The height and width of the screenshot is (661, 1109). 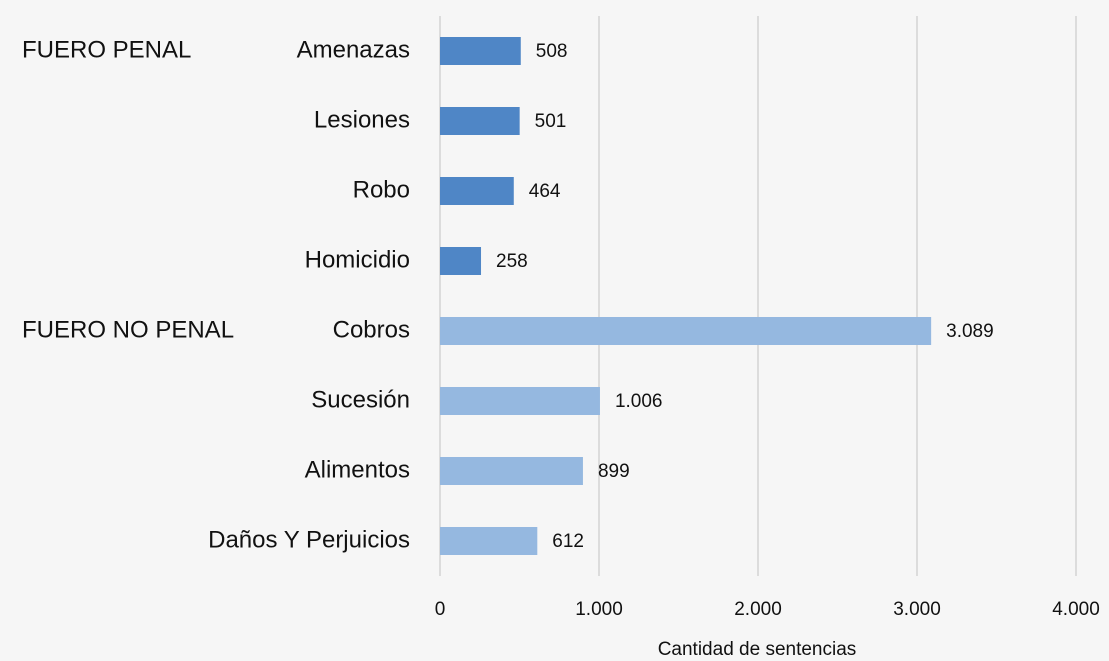 What do you see at coordinates (371, 329) in the screenshot?
I see `y-tick-label: Cobros` at bounding box center [371, 329].